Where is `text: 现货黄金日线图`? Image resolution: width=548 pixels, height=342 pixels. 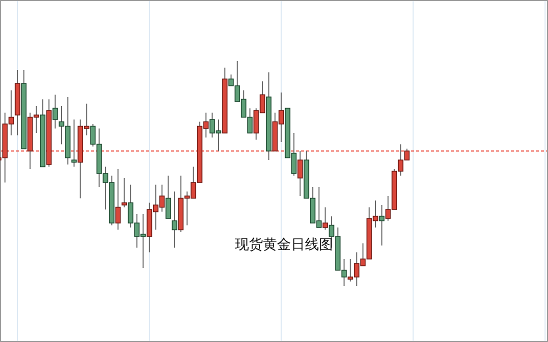 text: 现货黄金日线图 is located at coordinates (284, 245).